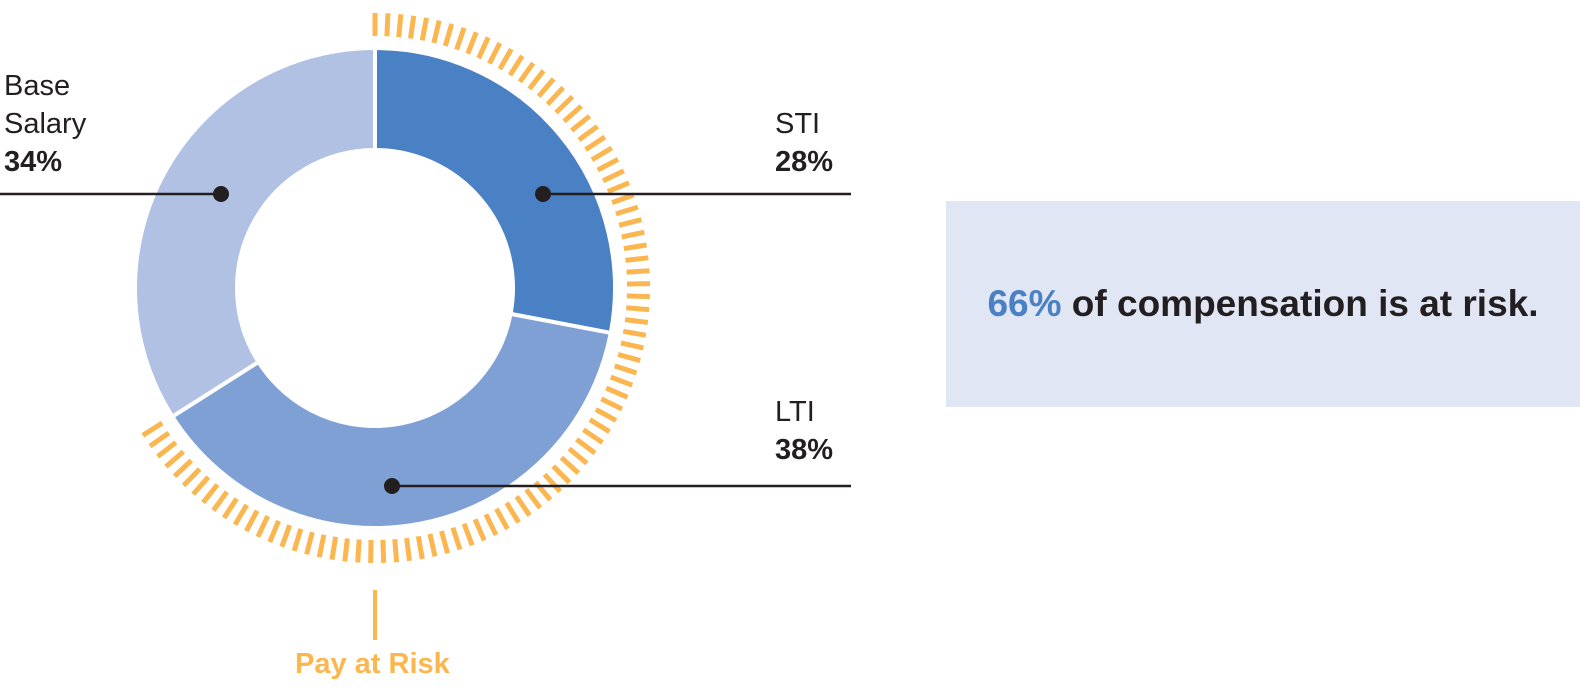 The image size is (1580, 692). Describe the element at coordinates (804, 450) in the screenshot. I see `lti-percent: 38%` at that location.